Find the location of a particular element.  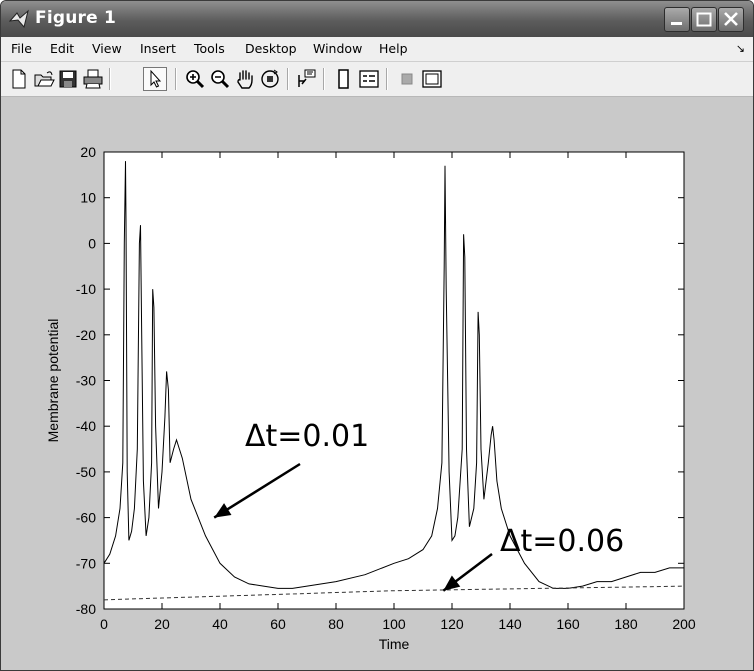

y-tick-label: -50 is located at coordinates (86, 472).